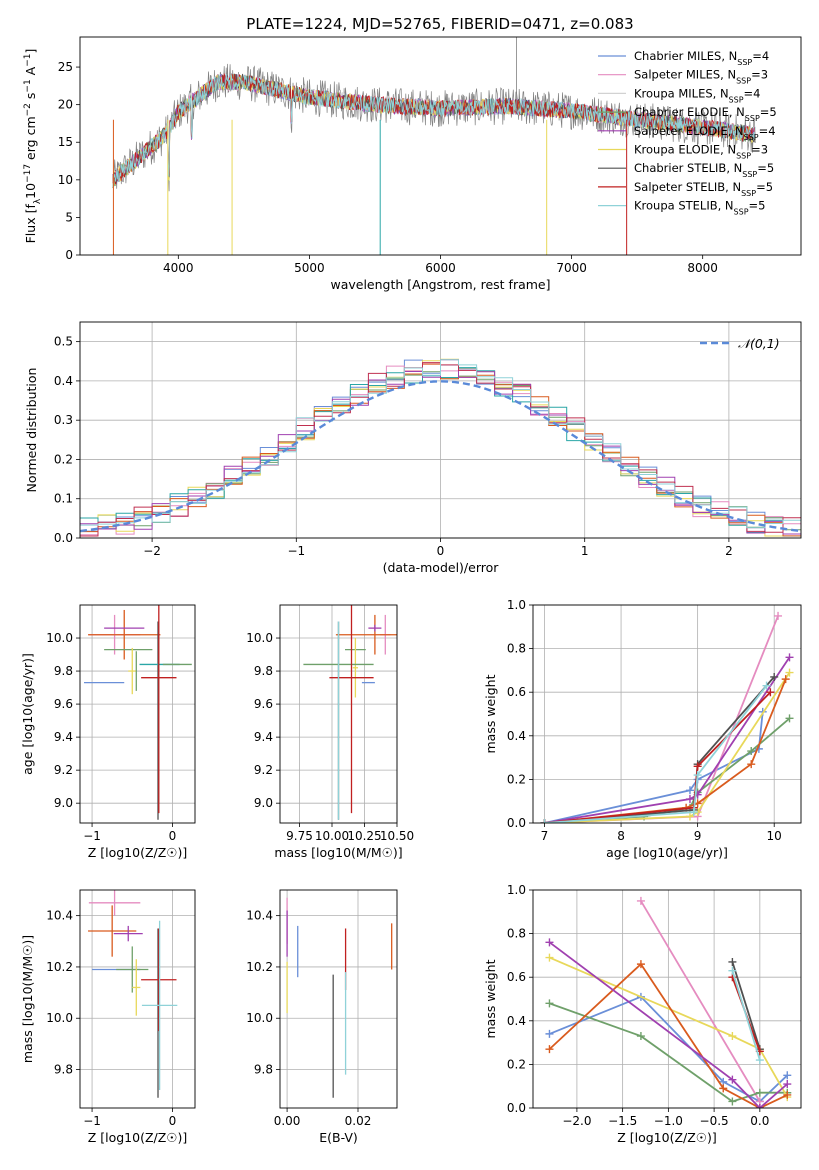 The width and height of the screenshot is (819, 1170). Describe the element at coordinates (668, 1121) in the screenshot. I see `x-tick-label: −1.0` at that location.